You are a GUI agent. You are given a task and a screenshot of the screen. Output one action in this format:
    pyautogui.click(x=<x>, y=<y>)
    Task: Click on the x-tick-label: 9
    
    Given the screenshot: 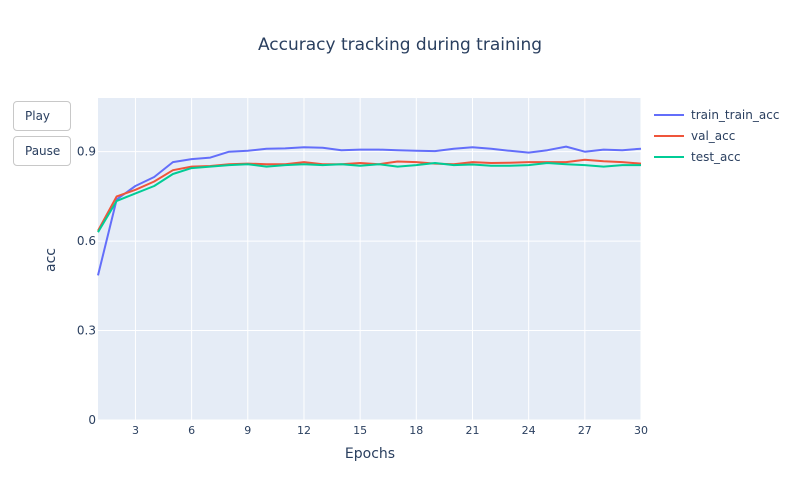 What is the action you would take?
    pyautogui.click(x=247, y=430)
    